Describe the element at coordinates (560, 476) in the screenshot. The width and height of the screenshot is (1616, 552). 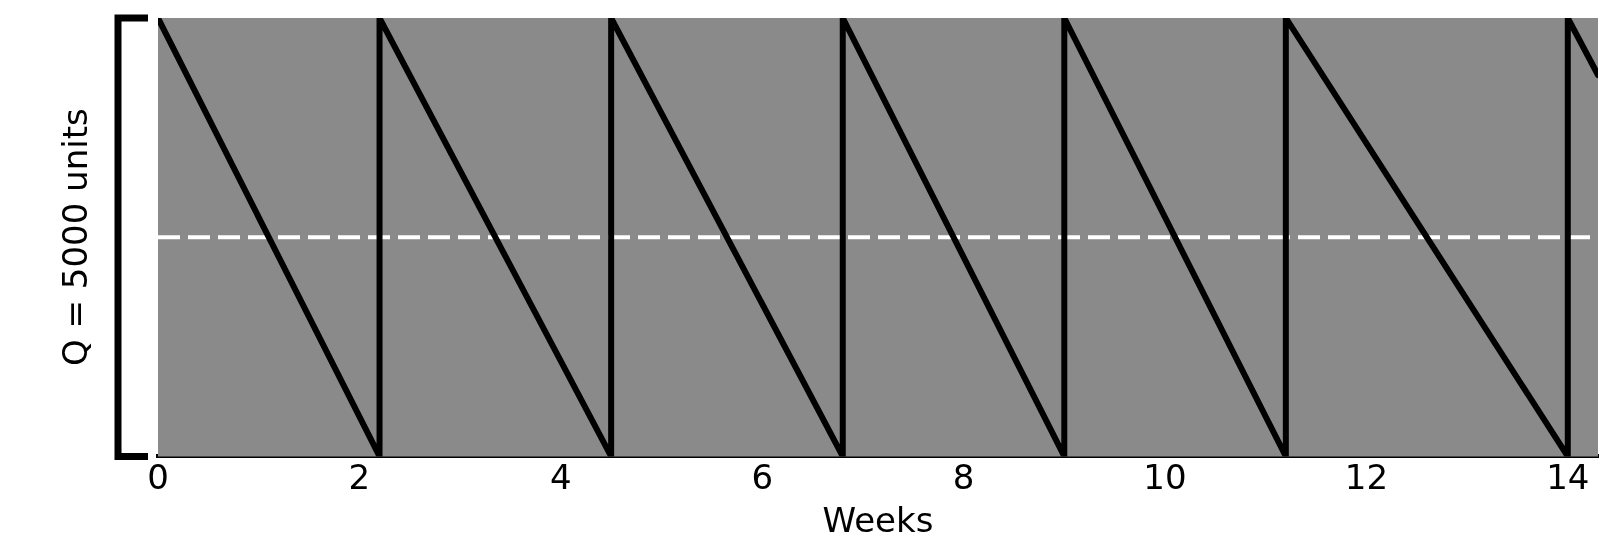
I see `x-tick-label: 4` at that location.